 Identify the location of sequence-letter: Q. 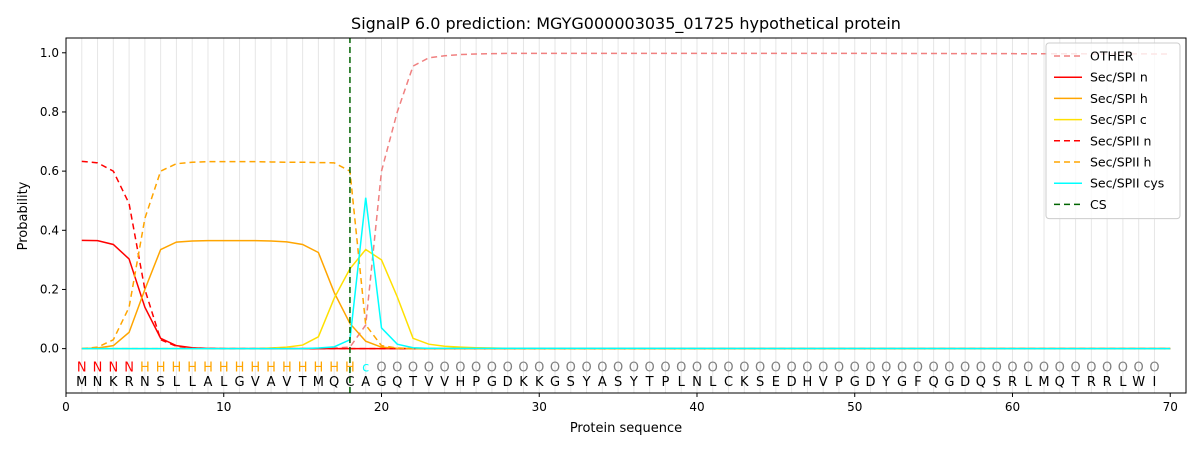
(981, 382).